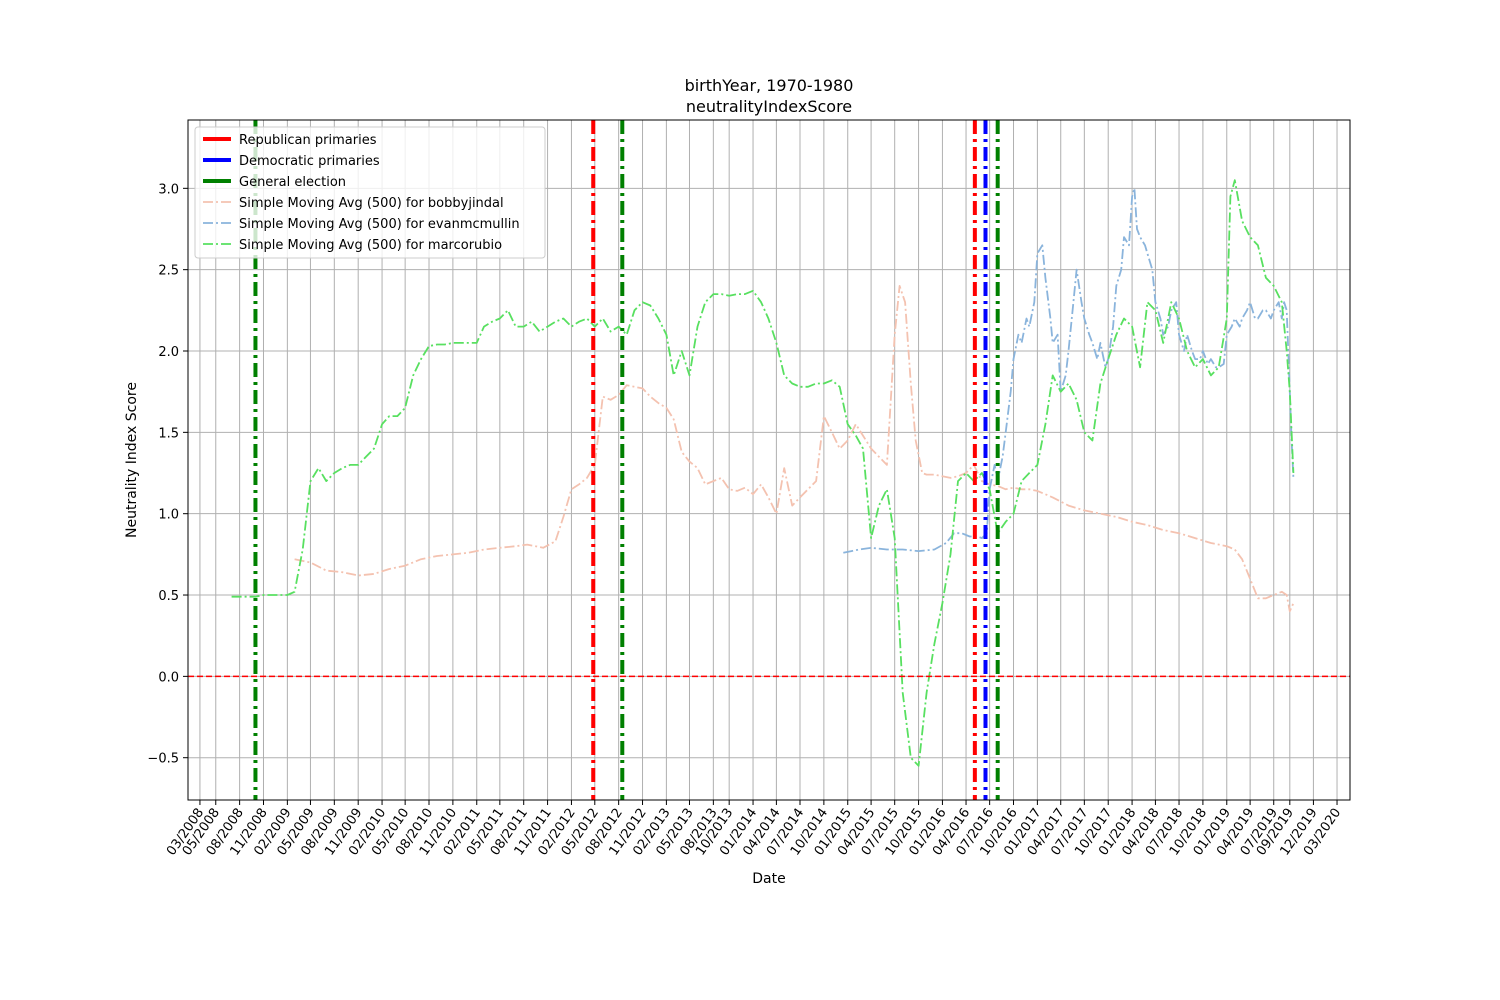 Image resolution: width=1500 pixels, height=1000 pixels. What do you see at coordinates (370, 245) in the screenshot?
I see `legend-label: Simple Moving Avg (500) for marcorubio` at bounding box center [370, 245].